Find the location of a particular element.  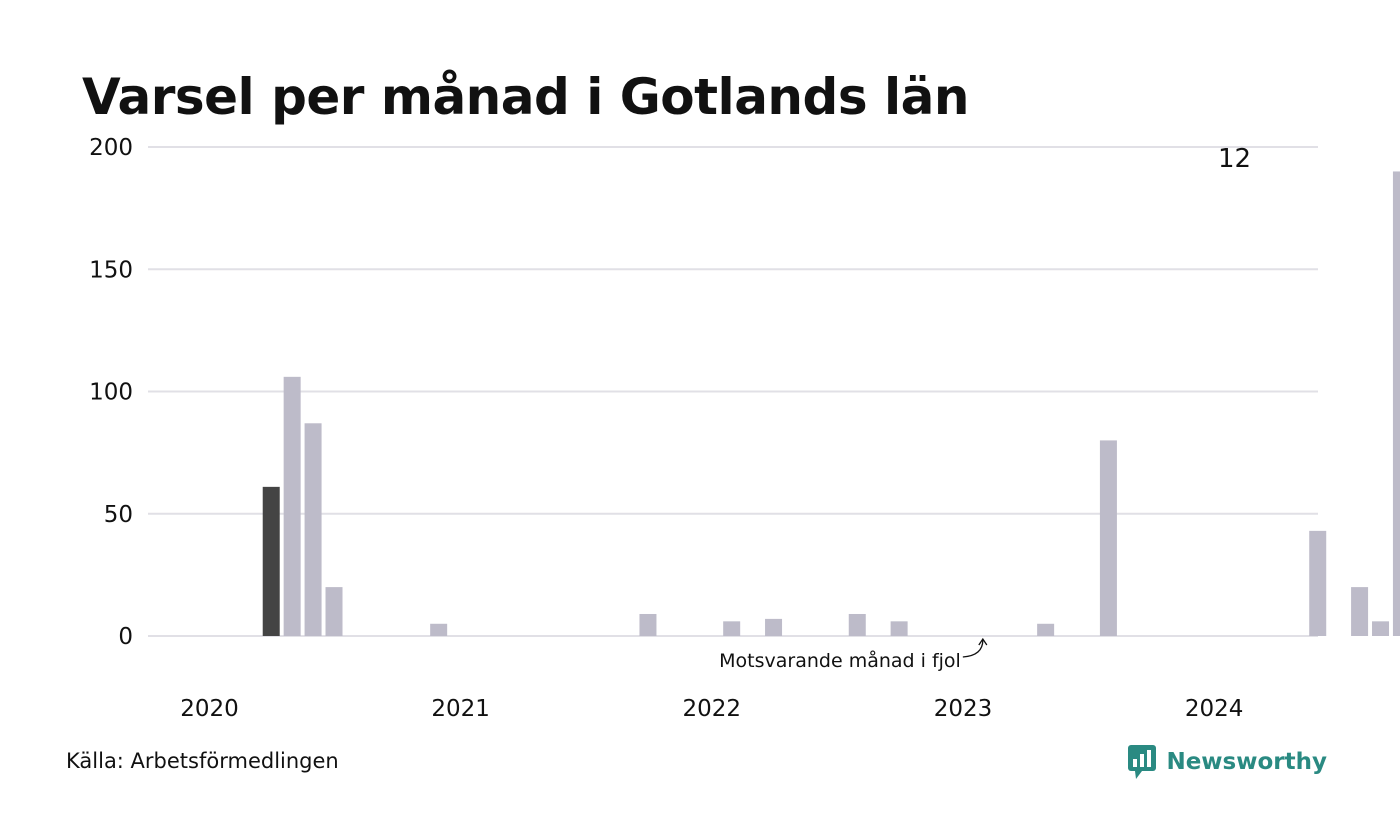

newsworthy-logo: Newsworthy is located at coordinates (1227, 762).